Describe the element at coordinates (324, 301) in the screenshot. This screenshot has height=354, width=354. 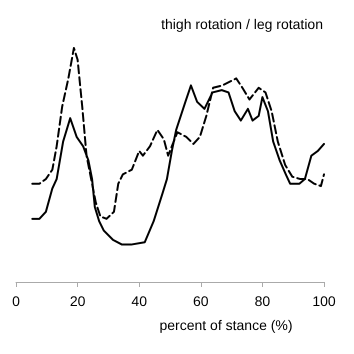
I see `x-tick-label: 100` at that location.